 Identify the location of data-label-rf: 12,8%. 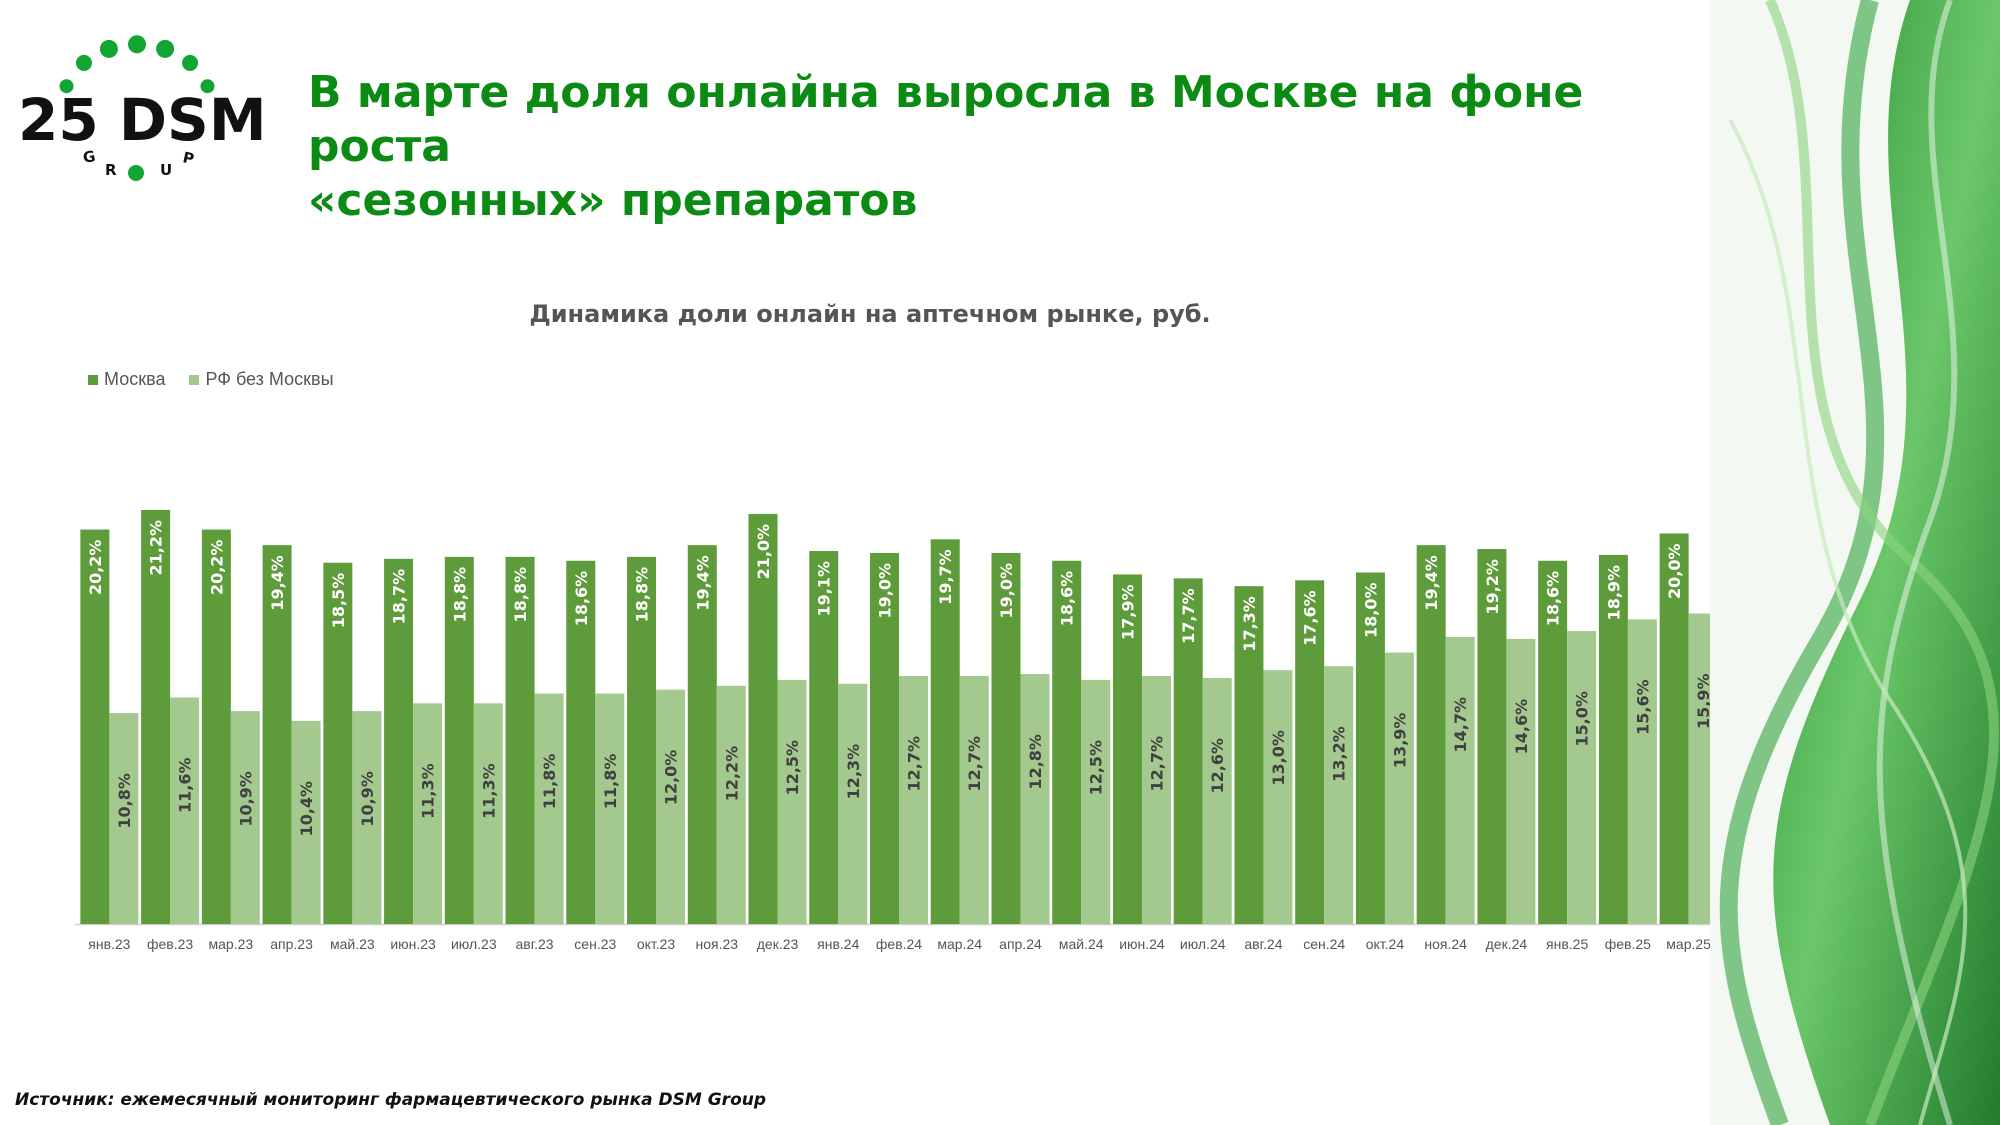
(1035, 762).